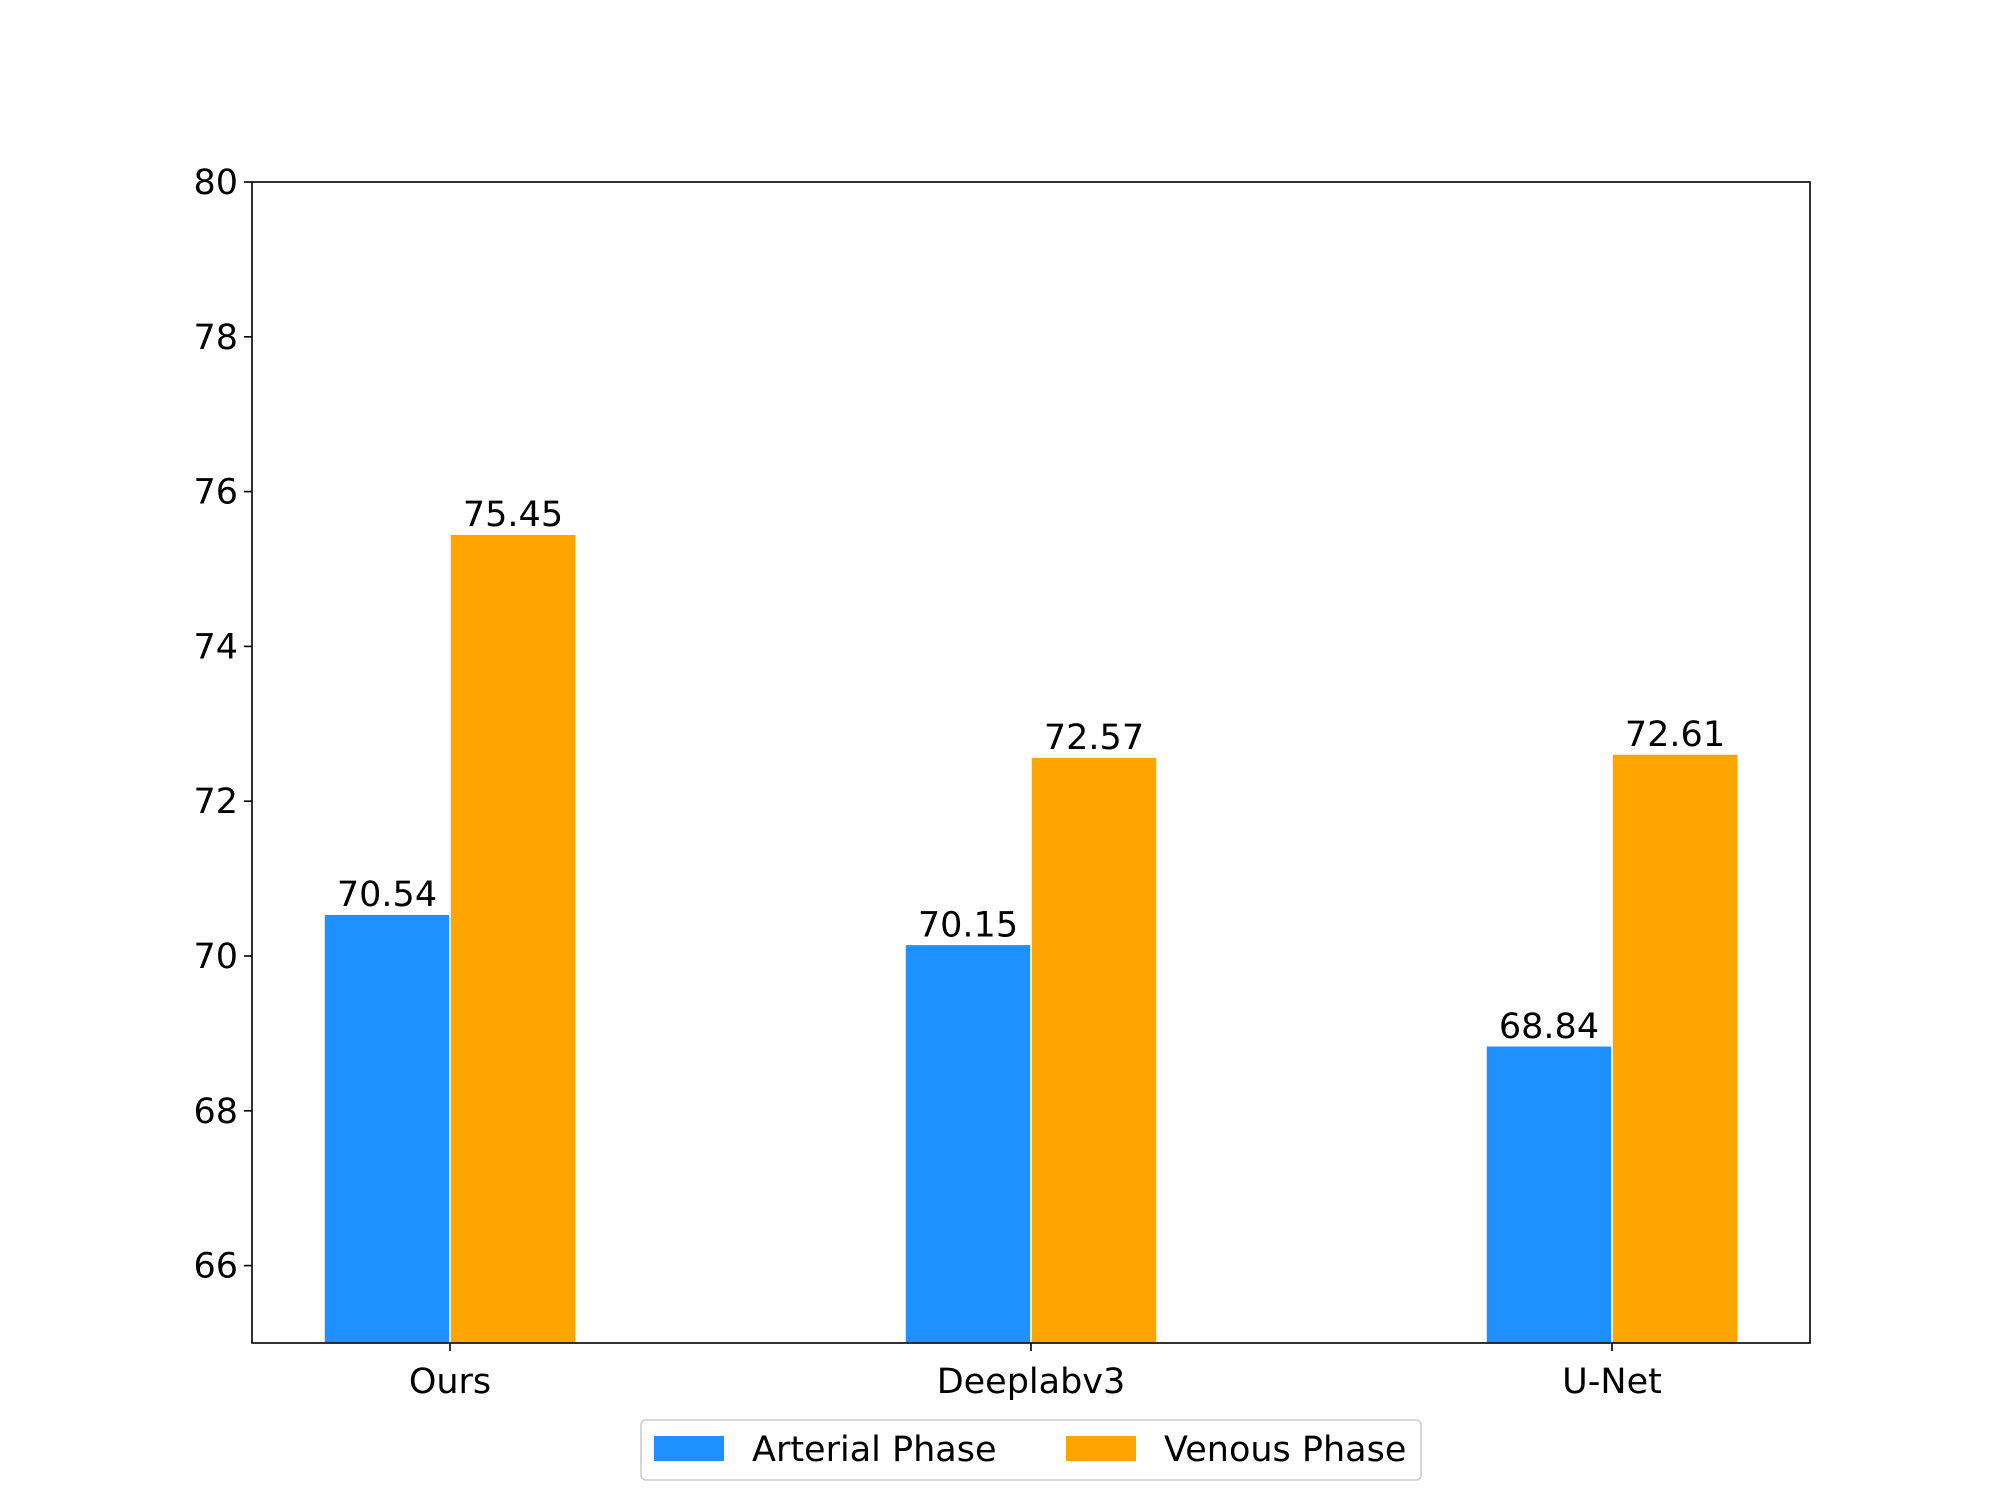  Describe the element at coordinates (1549, 1027) in the screenshot. I see `data-label-arterial-2: 68.84` at that location.